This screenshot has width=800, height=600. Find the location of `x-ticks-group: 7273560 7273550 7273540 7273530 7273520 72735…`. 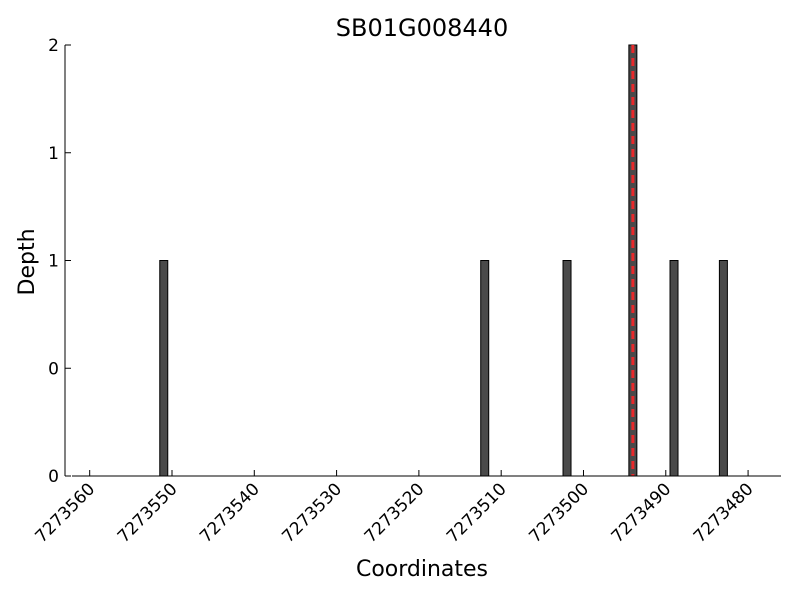

x-ticks-group: 7273560 7273550 7273540 7273530 7273520 72735… is located at coordinates (395, 508).